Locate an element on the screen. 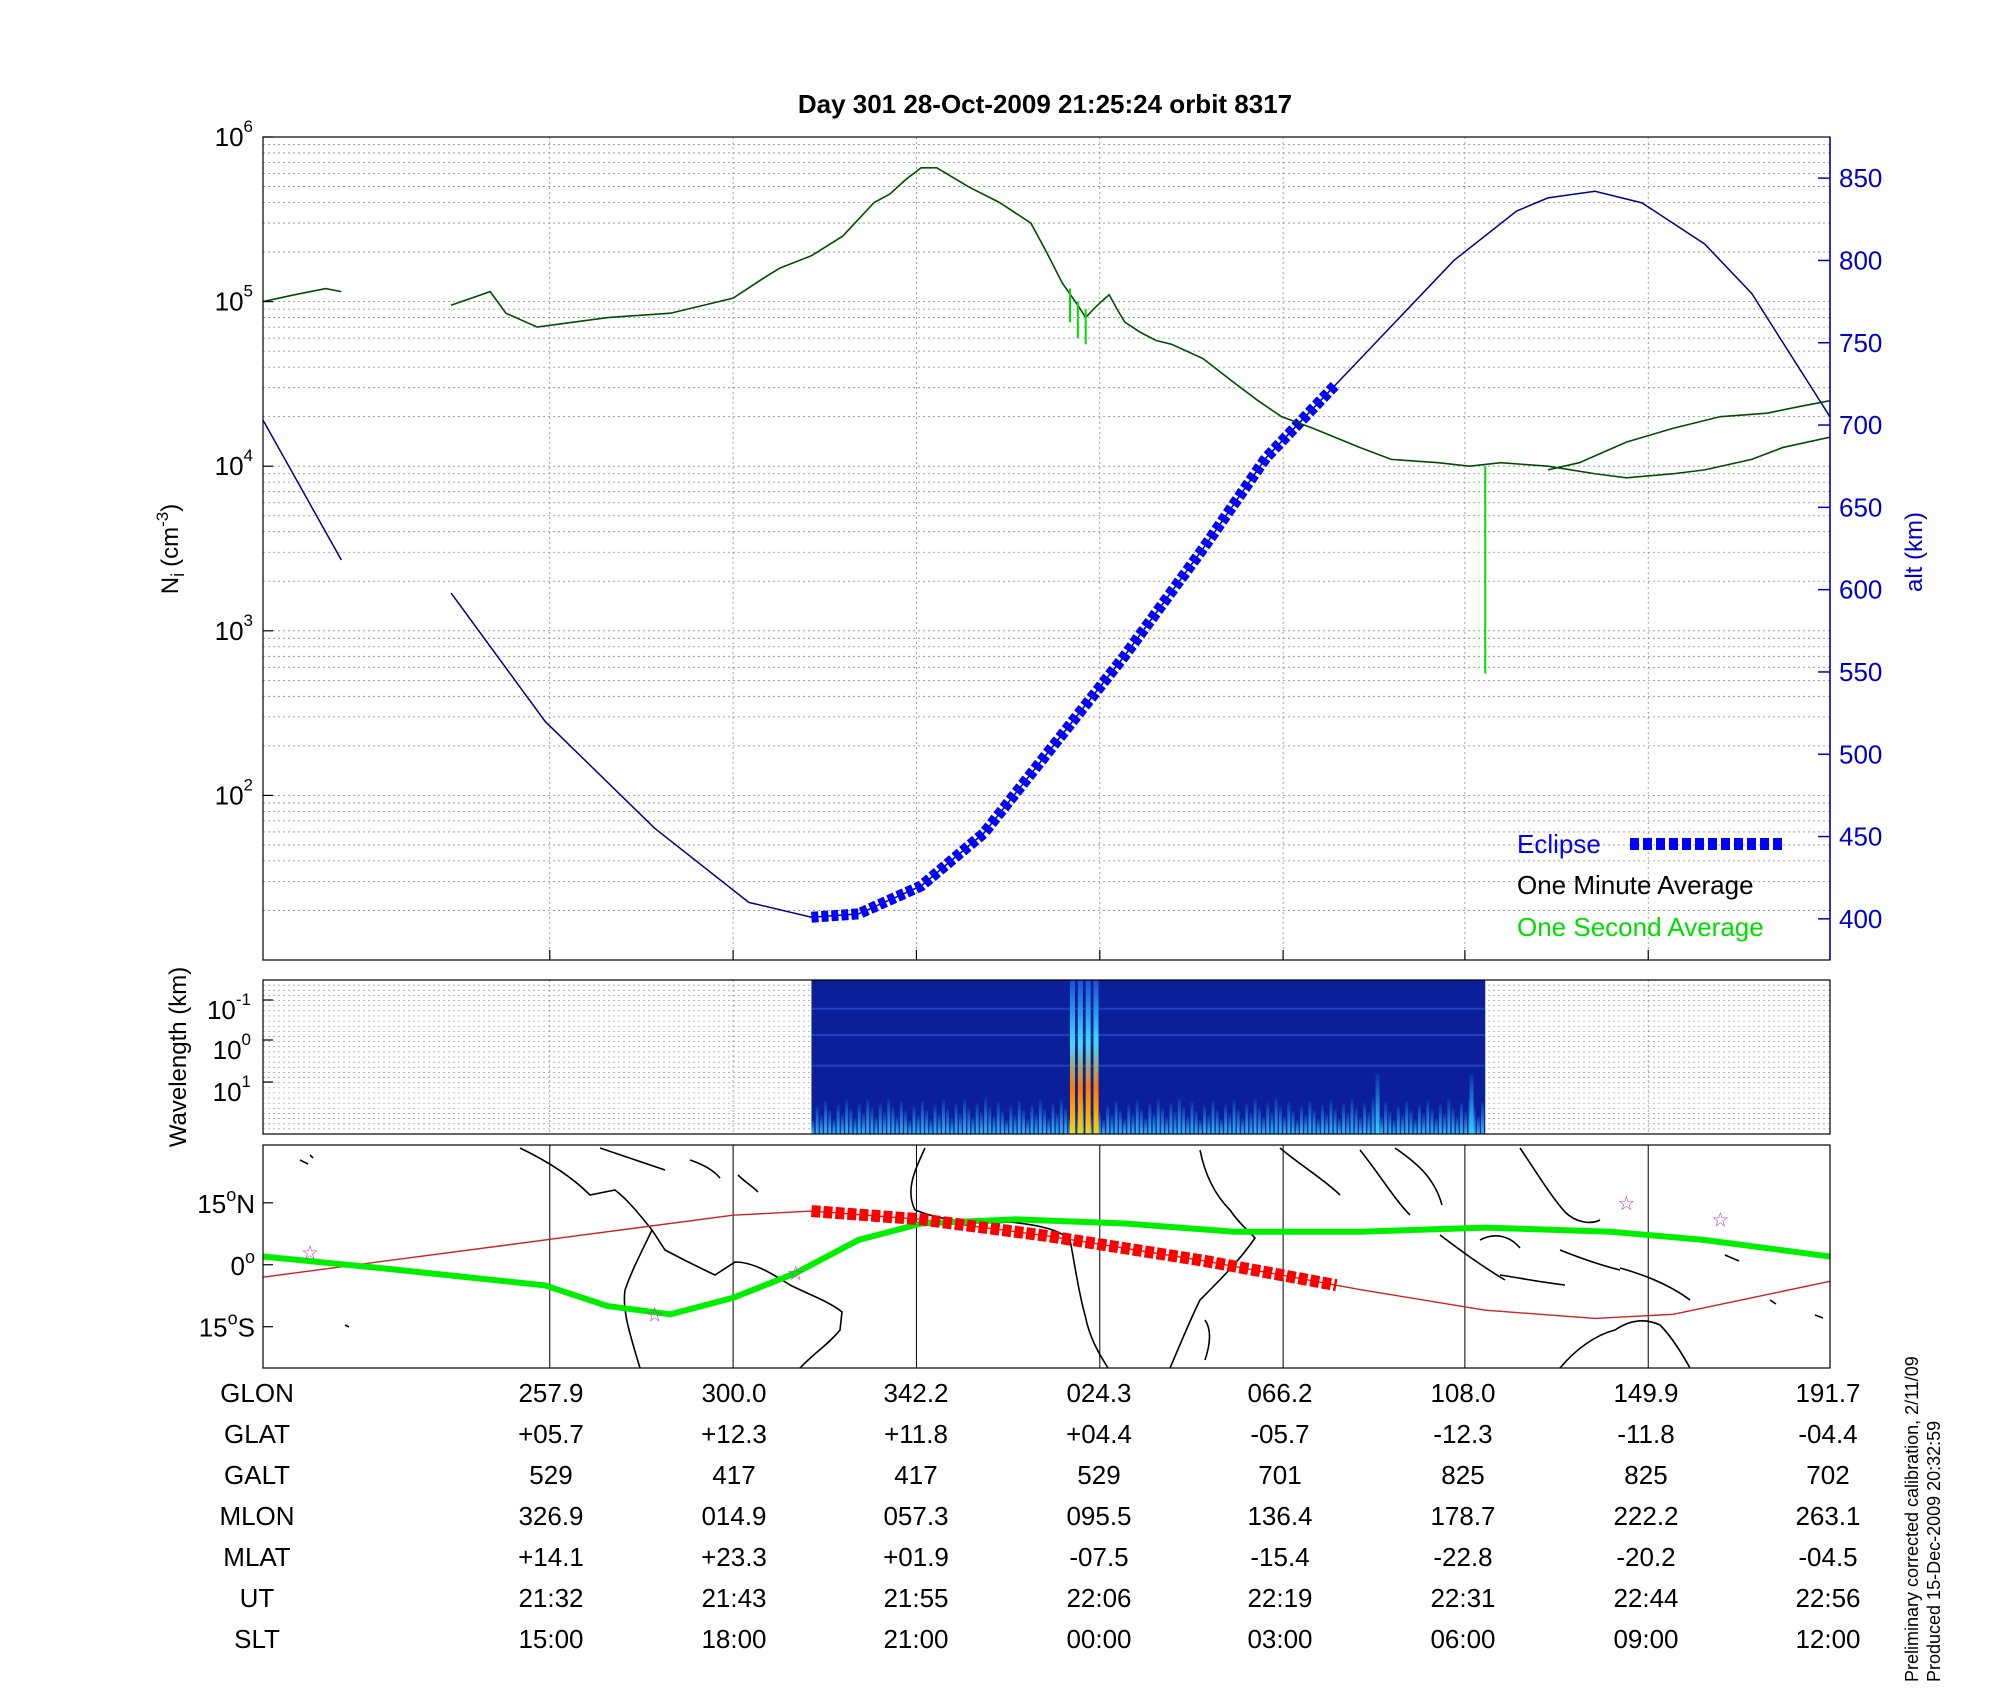 Image resolution: width=2000 pixels, height=1700 pixels. star-markers: ☆ ☆ ☆ ☆ ☆ is located at coordinates (1015, 1260).